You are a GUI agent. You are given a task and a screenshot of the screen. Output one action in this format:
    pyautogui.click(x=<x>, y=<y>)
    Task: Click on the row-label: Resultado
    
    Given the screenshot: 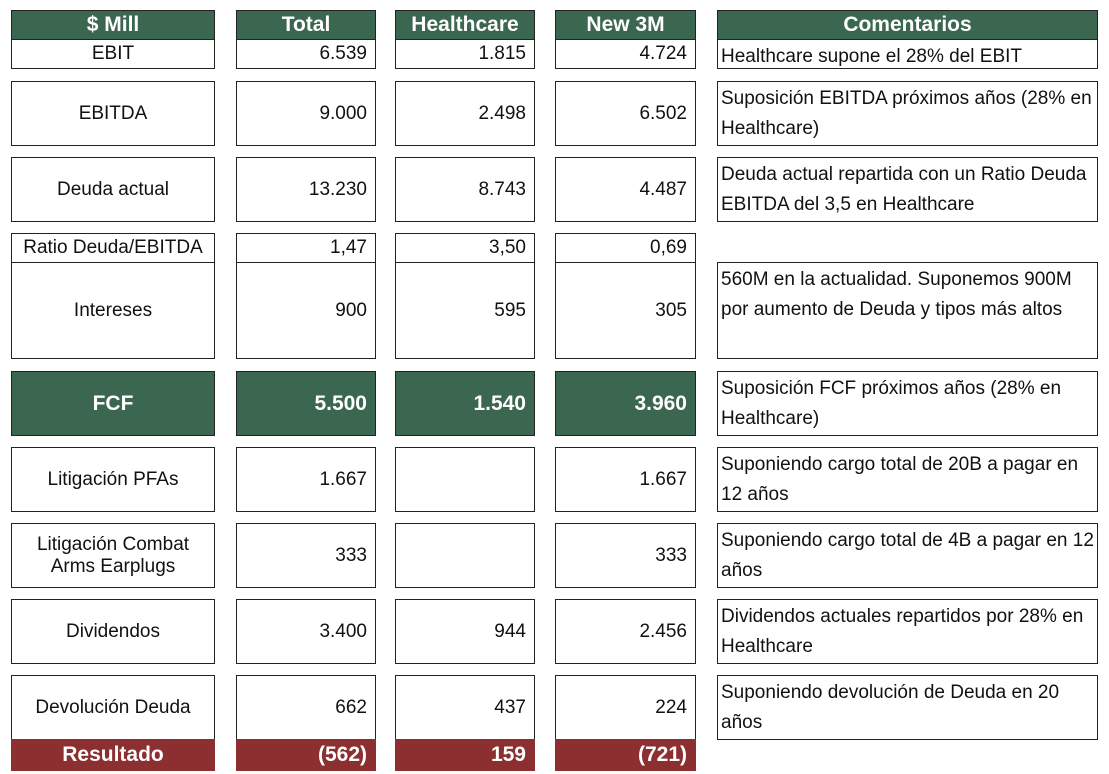 What is the action you would take?
    pyautogui.click(x=113, y=755)
    